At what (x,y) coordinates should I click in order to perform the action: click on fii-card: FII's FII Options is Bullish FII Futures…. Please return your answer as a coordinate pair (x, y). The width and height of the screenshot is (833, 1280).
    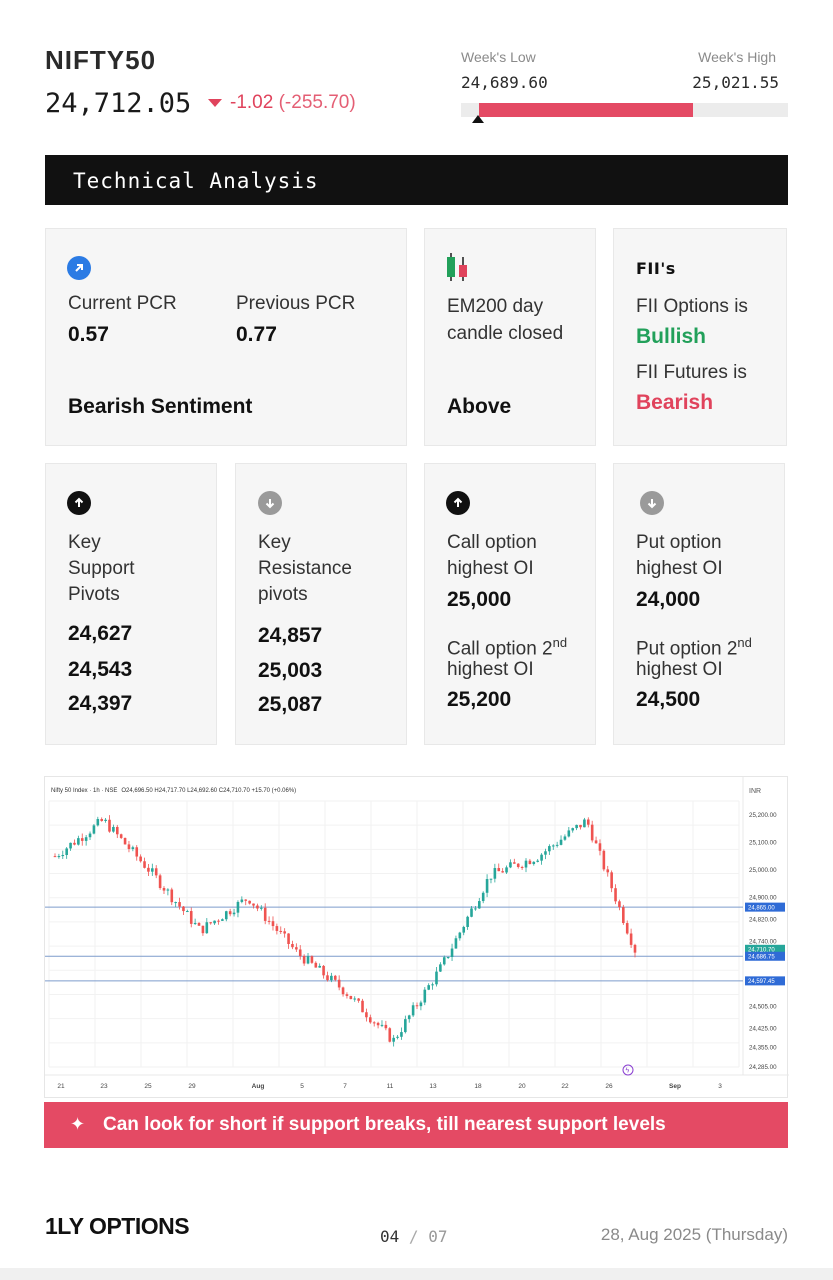
    Looking at the image, I should click on (700, 337).